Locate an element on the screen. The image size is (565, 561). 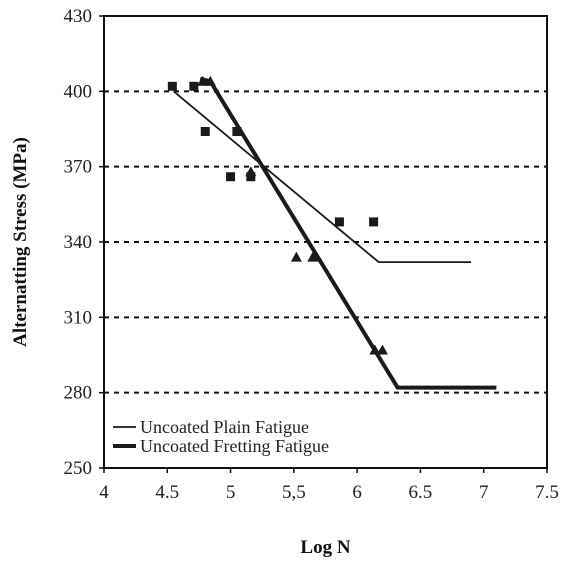
x-tick-label-1: 4.5 is located at coordinates (167, 492).